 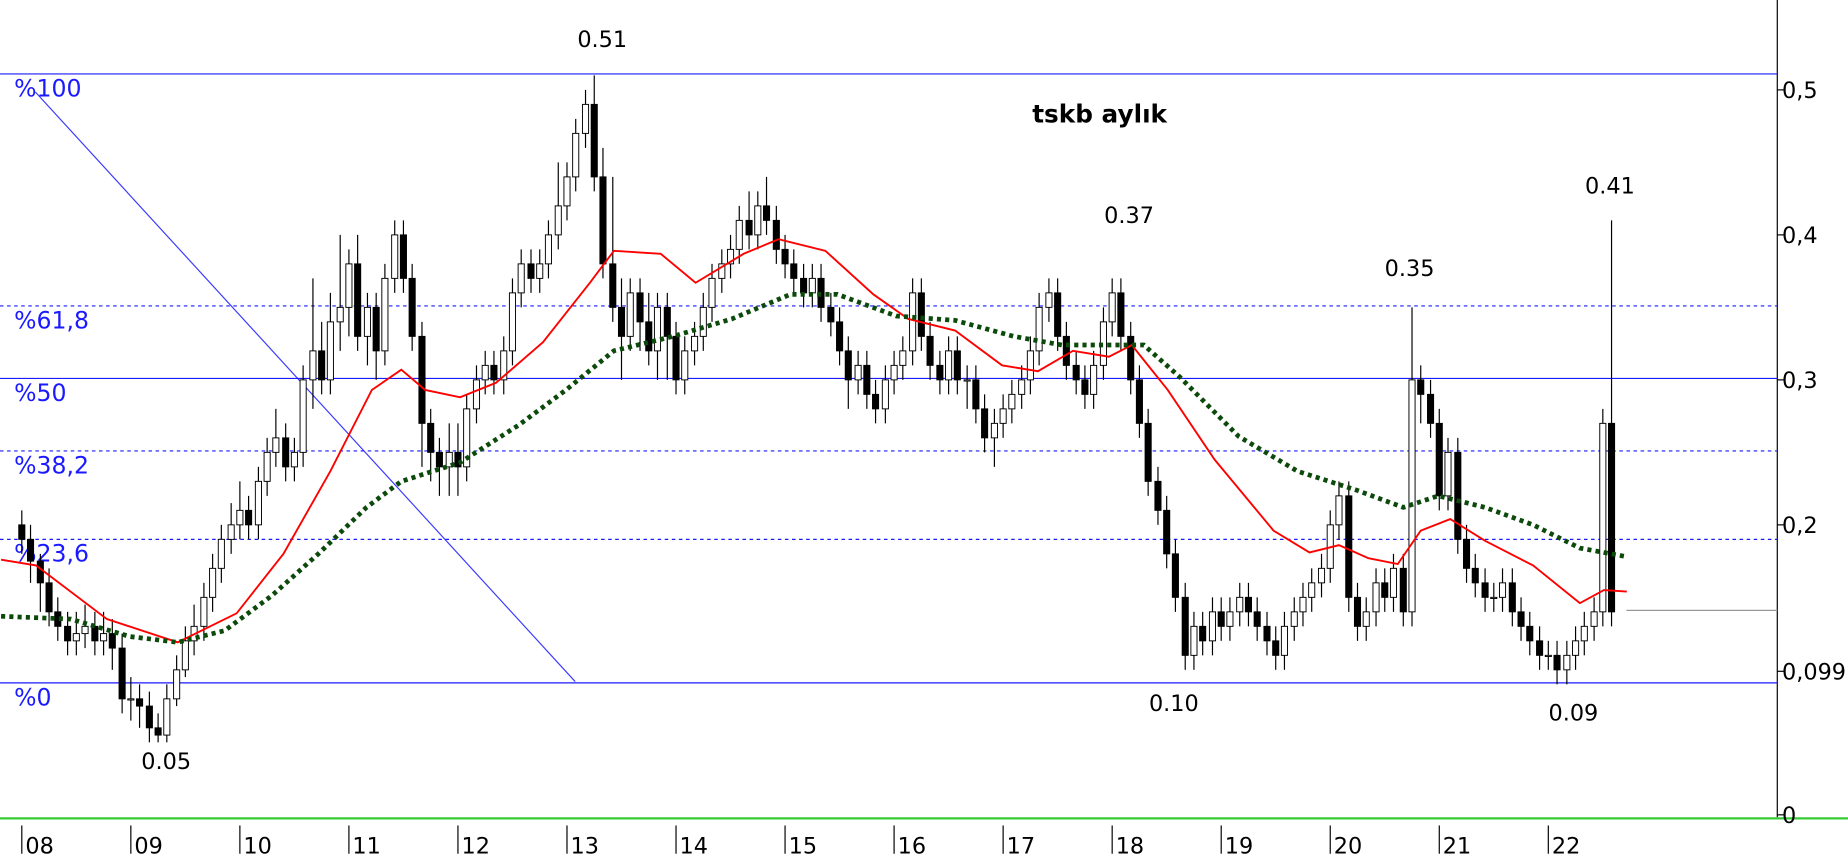 What do you see at coordinates (1800, 91) in the screenshot?
I see `y-tick-label: 0,5` at bounding box center [1800, 91].